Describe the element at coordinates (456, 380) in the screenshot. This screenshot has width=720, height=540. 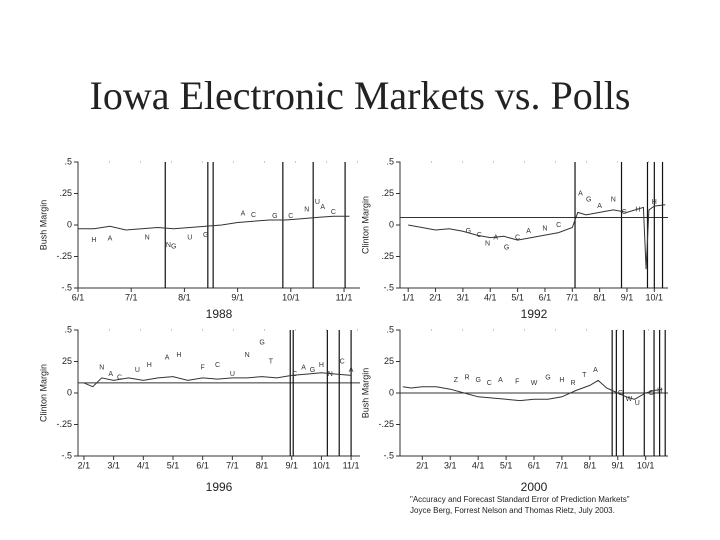
I see `poll-point: Z` at that location.